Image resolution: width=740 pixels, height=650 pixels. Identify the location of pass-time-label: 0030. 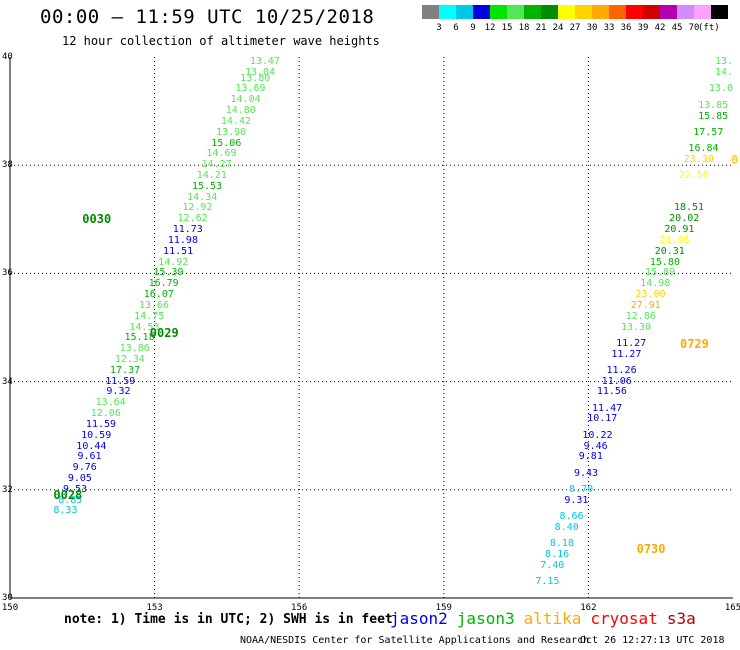
(97, 219).